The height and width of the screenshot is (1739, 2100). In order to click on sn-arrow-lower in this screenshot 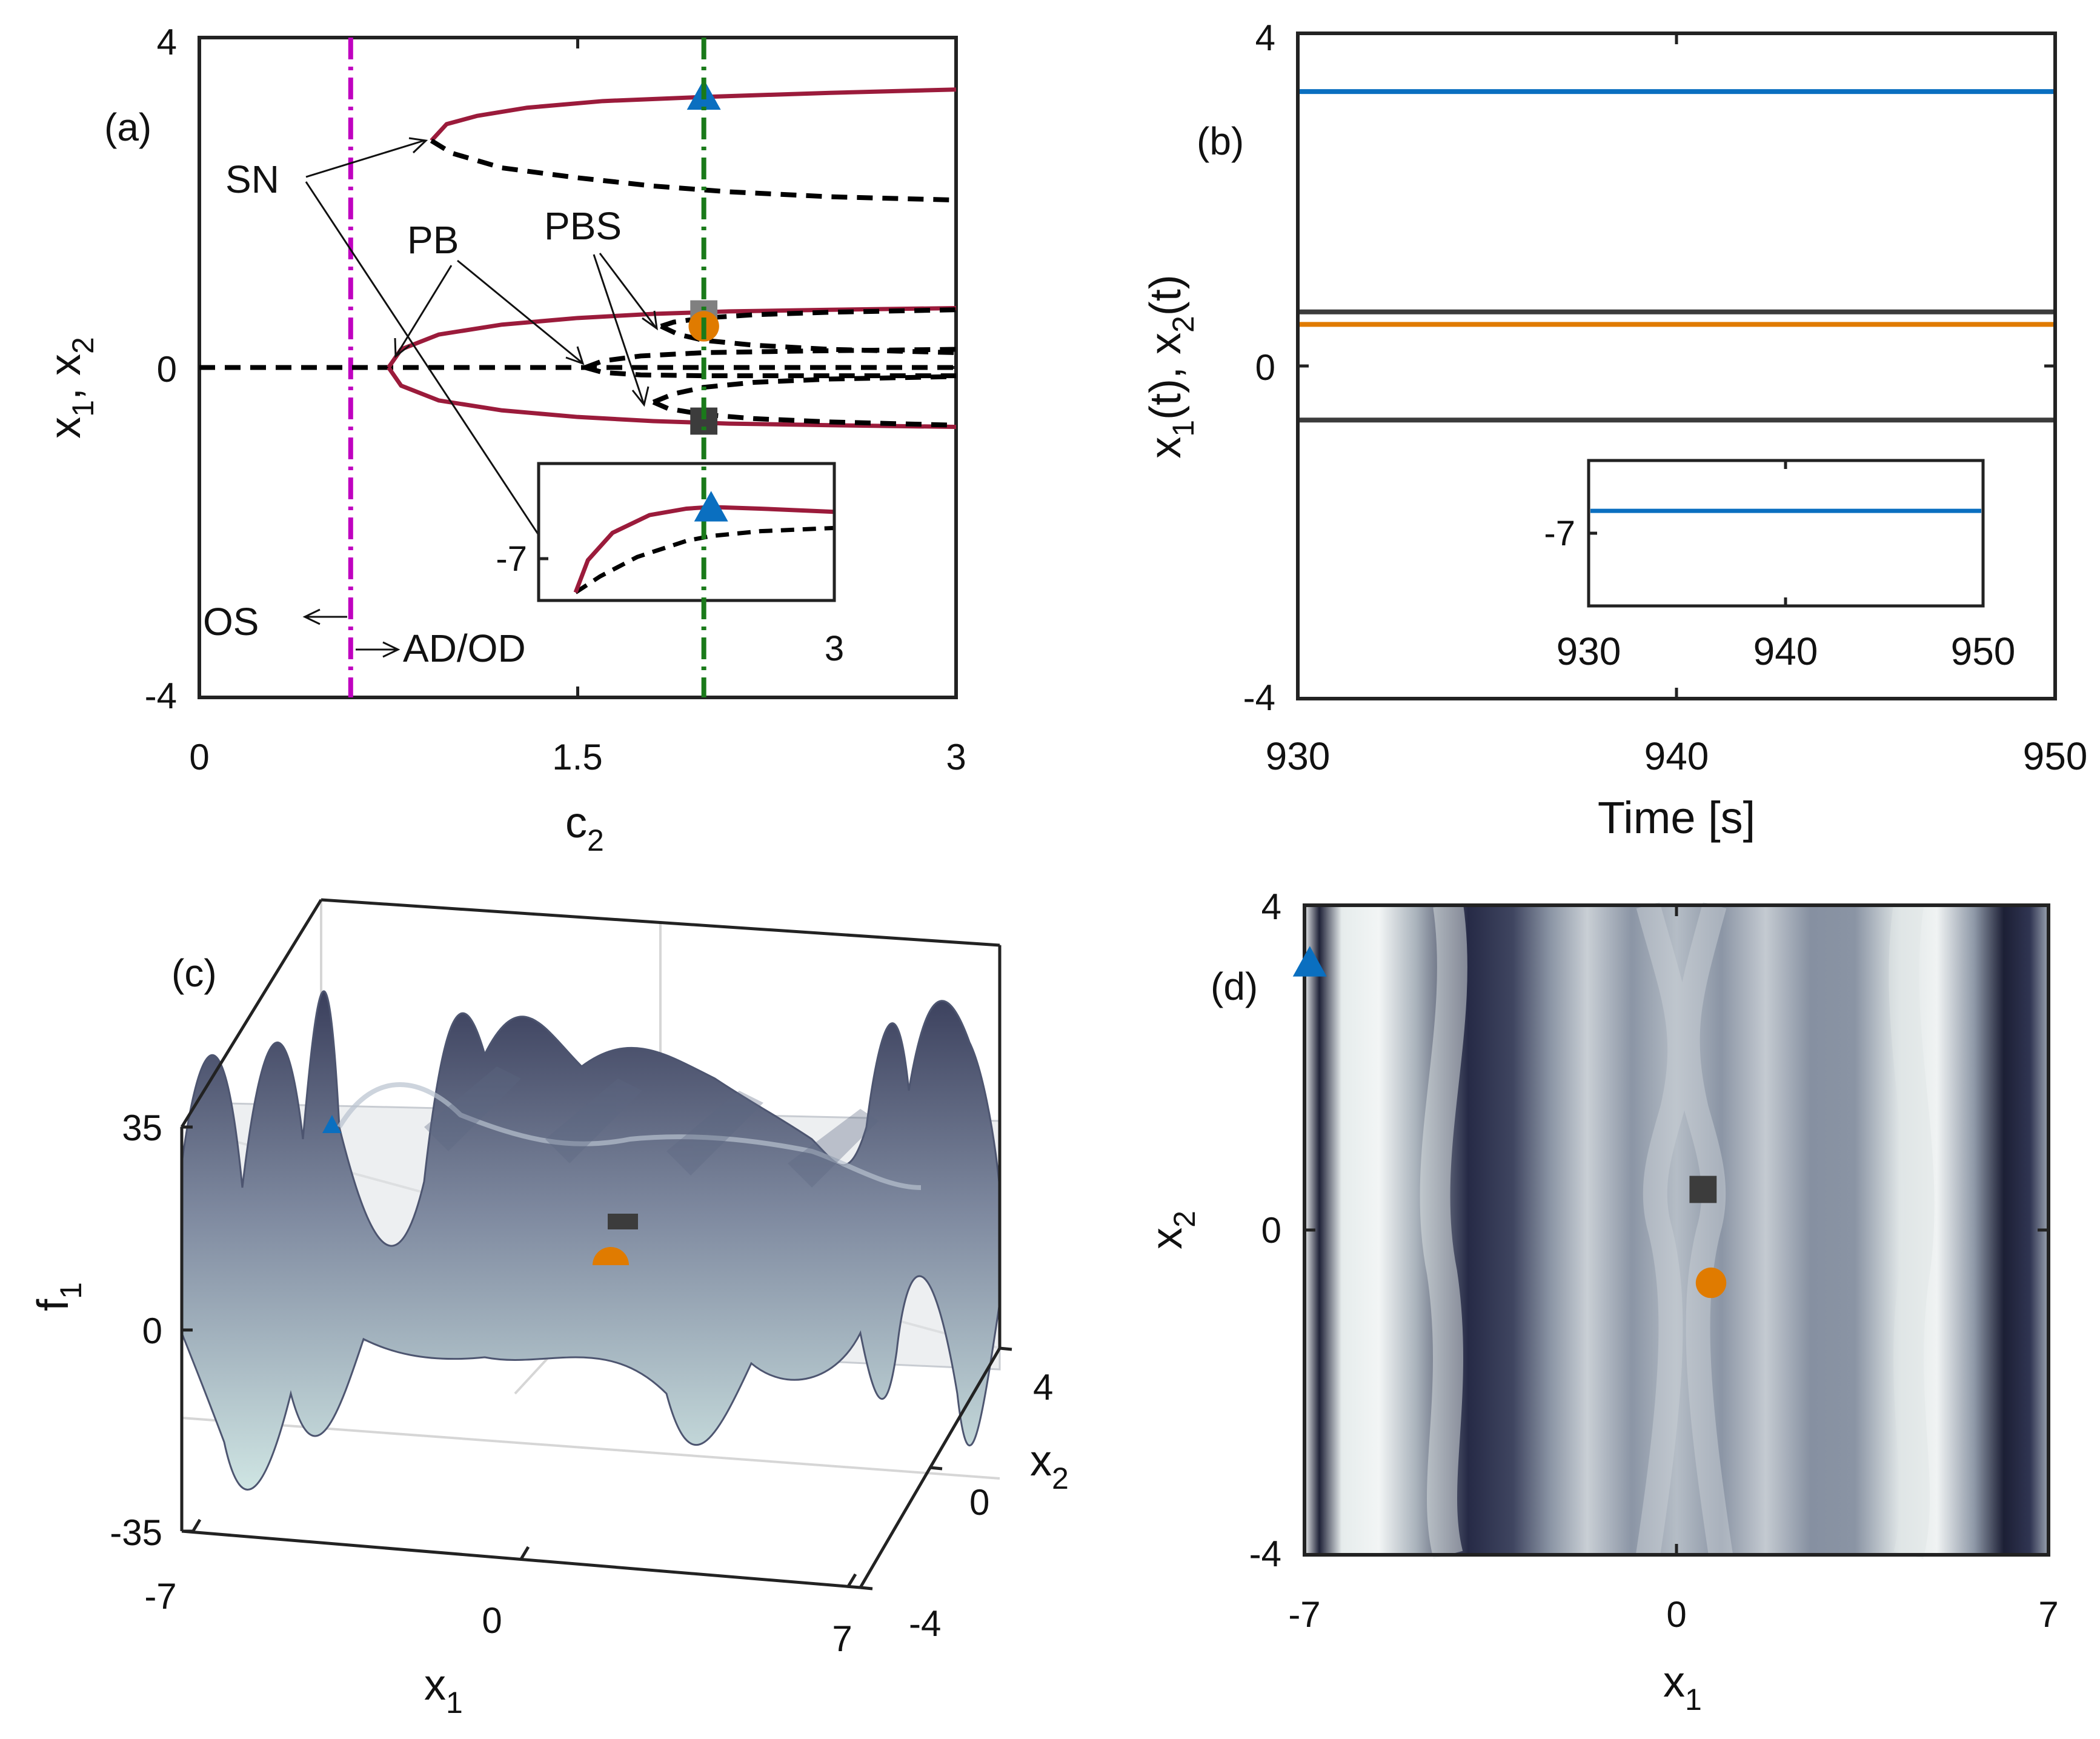, I will do `click(432, 372)`.